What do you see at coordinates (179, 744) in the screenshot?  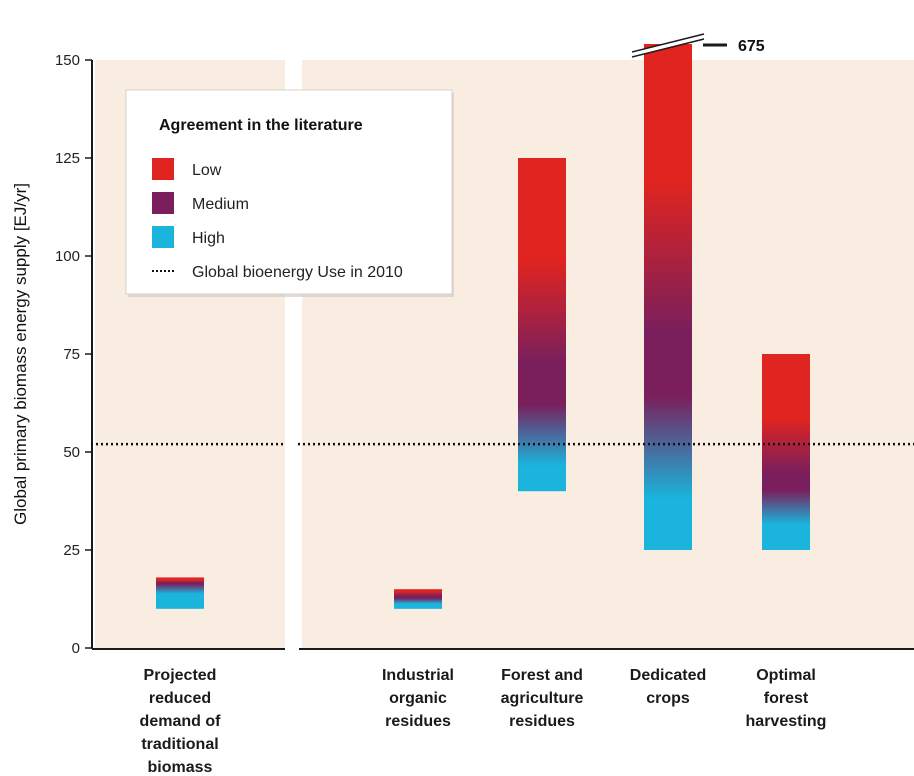 I see `category-label: traditional` at bounding box center [179, 744].